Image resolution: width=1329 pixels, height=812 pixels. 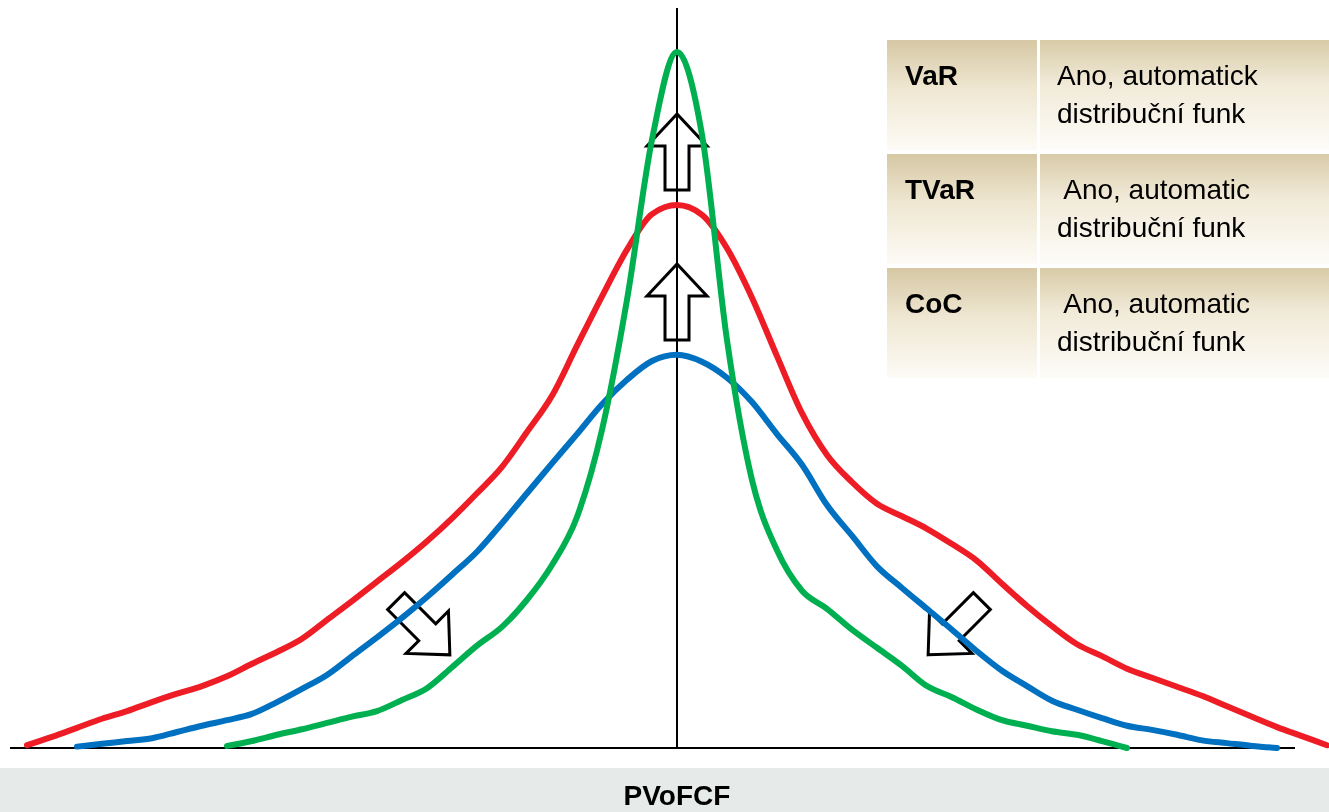 What do you see at coordinates (931, 75) in the screenshot?
I see `annotation: VaR` at bounding box center [931, 75].